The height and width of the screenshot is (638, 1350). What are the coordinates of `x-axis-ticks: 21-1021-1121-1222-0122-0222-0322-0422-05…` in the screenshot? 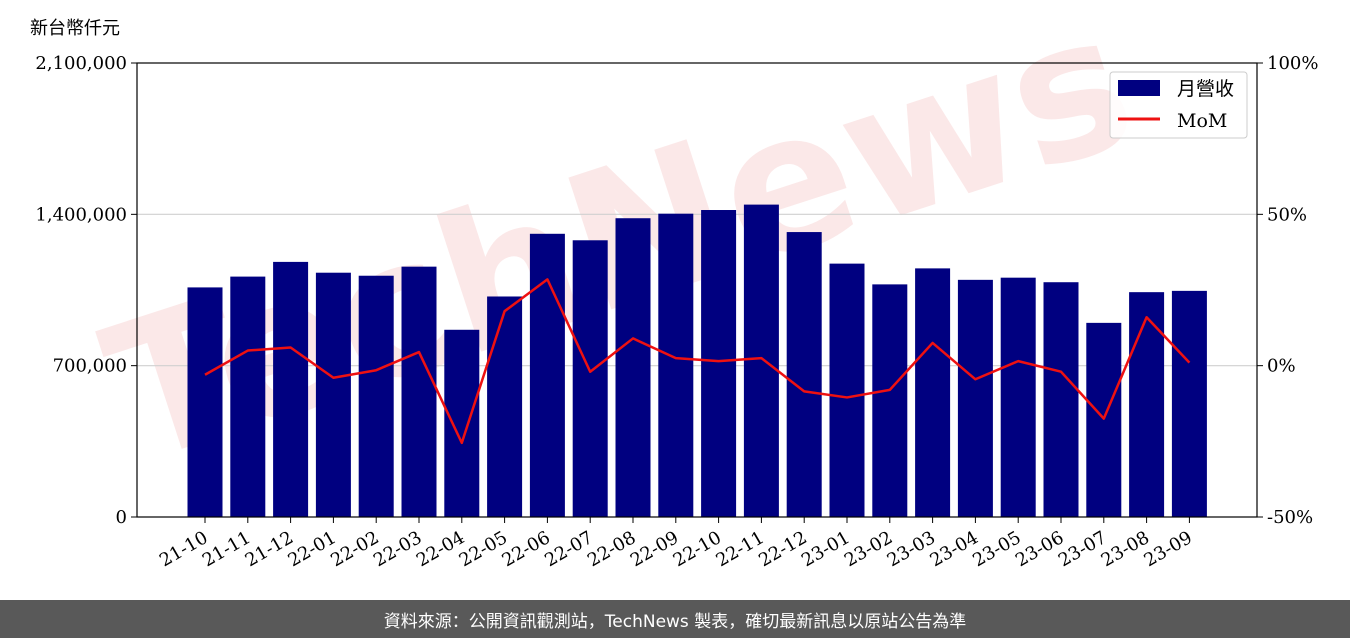 It's located at (676, 544).